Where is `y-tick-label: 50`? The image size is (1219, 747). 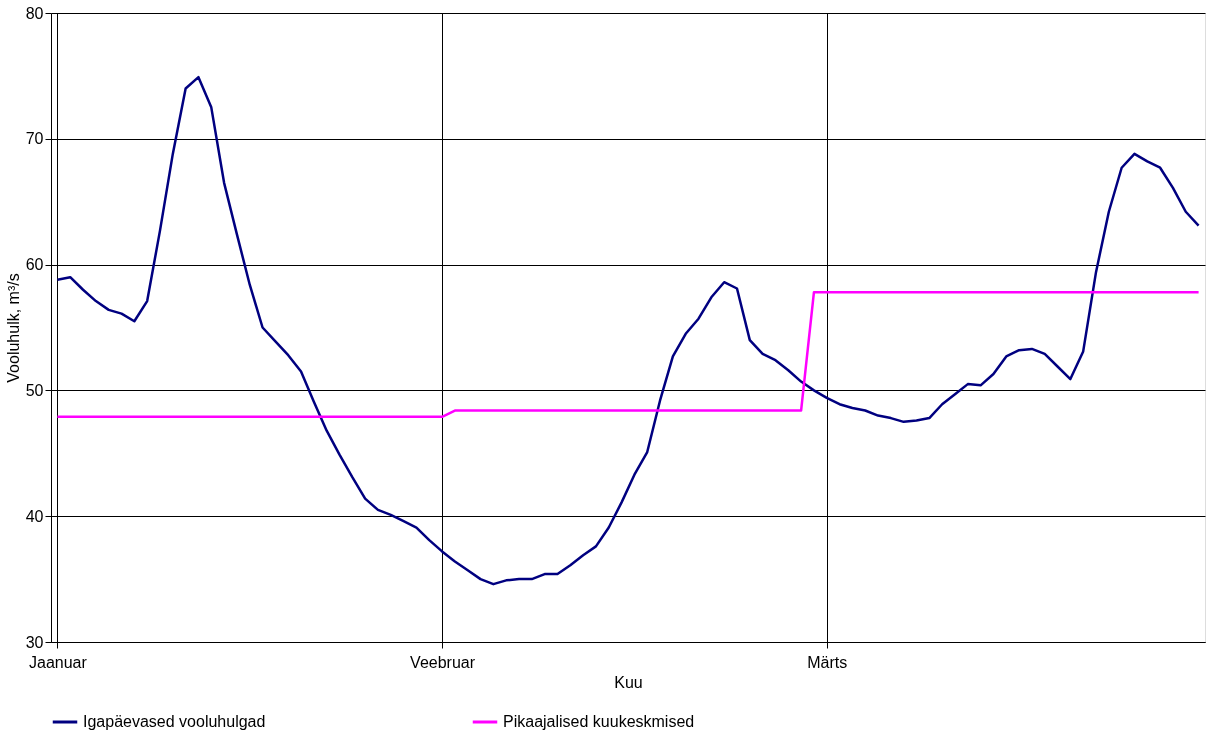
y-tick-label: 50 is located at coordinates (34, 390).